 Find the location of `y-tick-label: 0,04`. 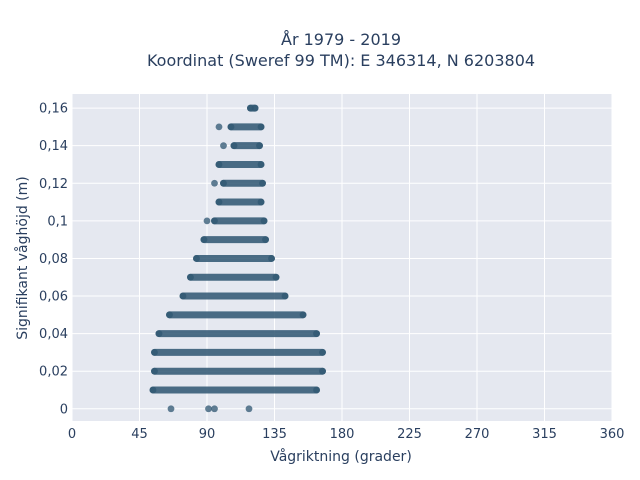

y-tick-label: 0,04 is located at coordinates (53, 334).